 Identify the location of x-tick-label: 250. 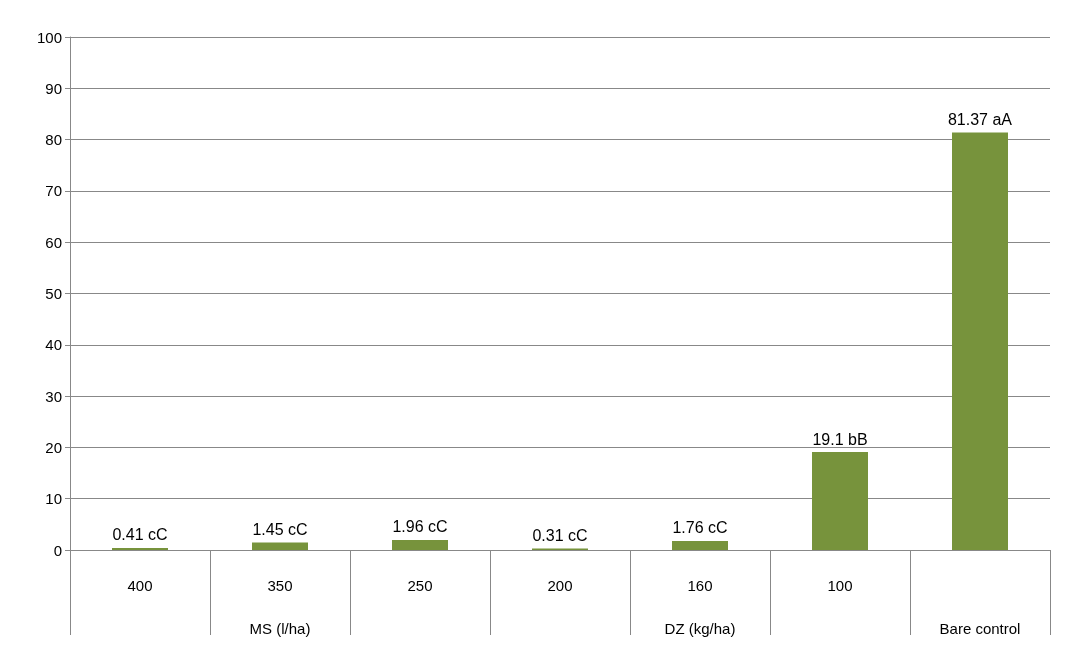
(420, 585).